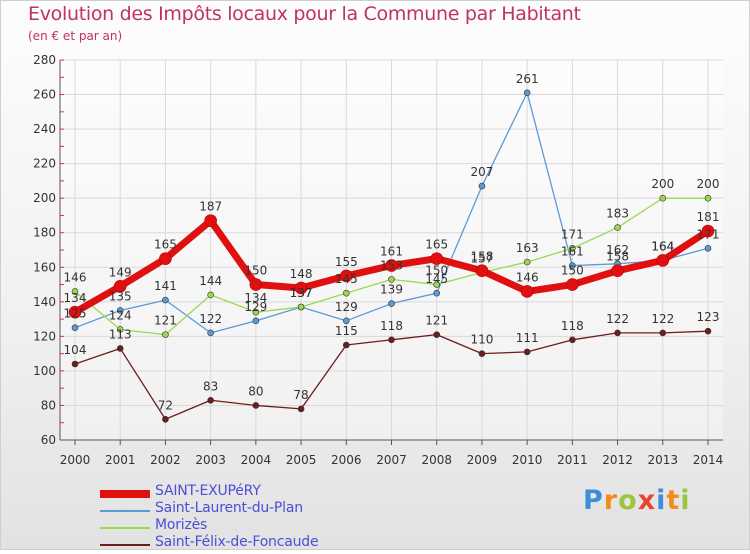 Image resolution: width=750 pixels, height=554 pixels. What do you see at coordinates (346, 307) in the screenshot?
I see `data-label: 129` at bounding box center [346, 307].